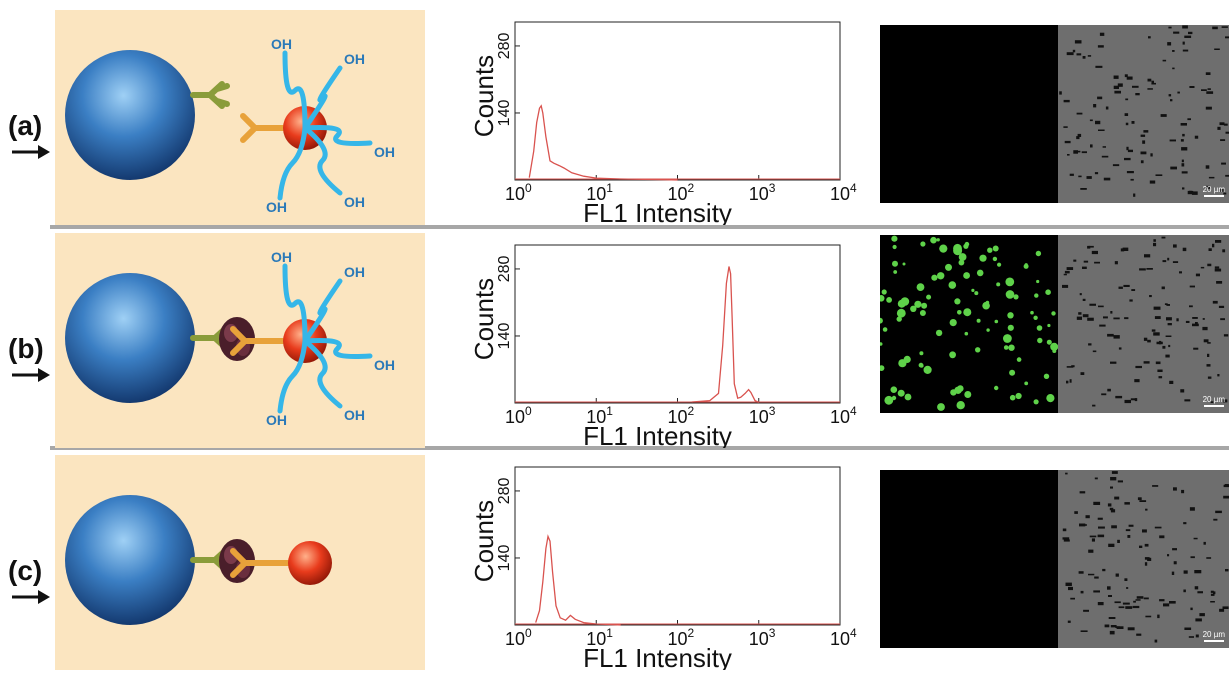 The image size is (1229, 675). What do you see at coordinates (1214, 196) in the screenshot?
I see `scale-bar-line` at bounding box center [1214, 196].